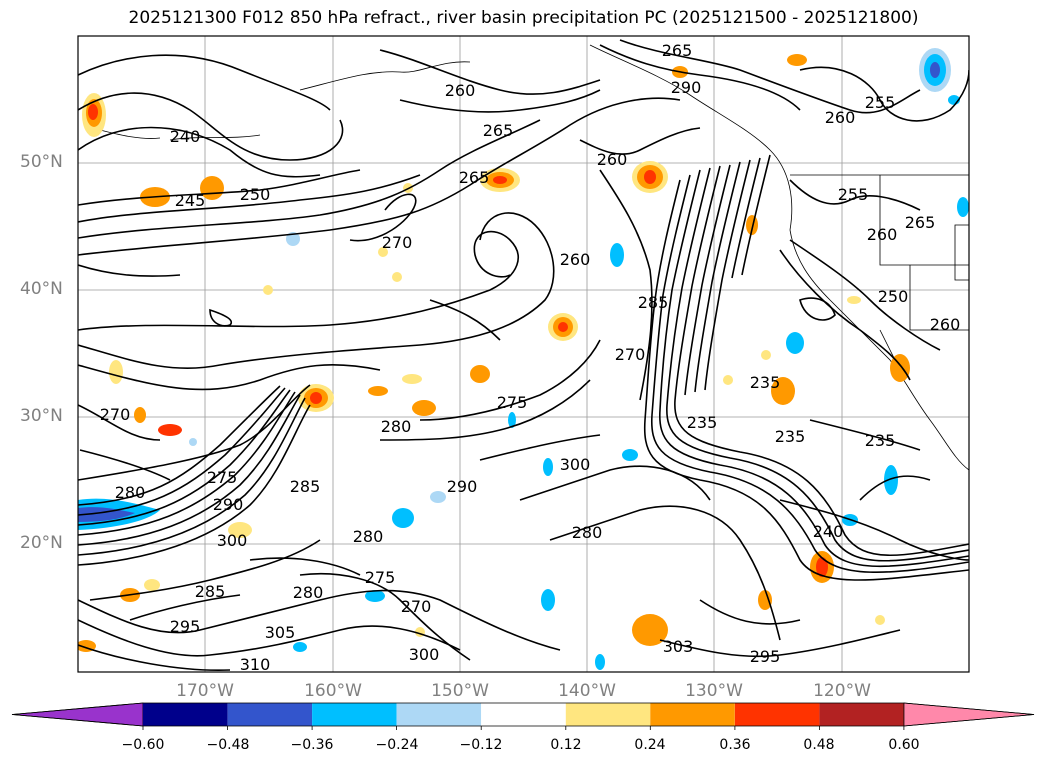 Image resolution: width=1047 pixels, height=765 pixels. What do you see at coordinates (735, 745) in the screenshot?
I see `colorbar-tick: 0.36` at bounding box center [735, 745].